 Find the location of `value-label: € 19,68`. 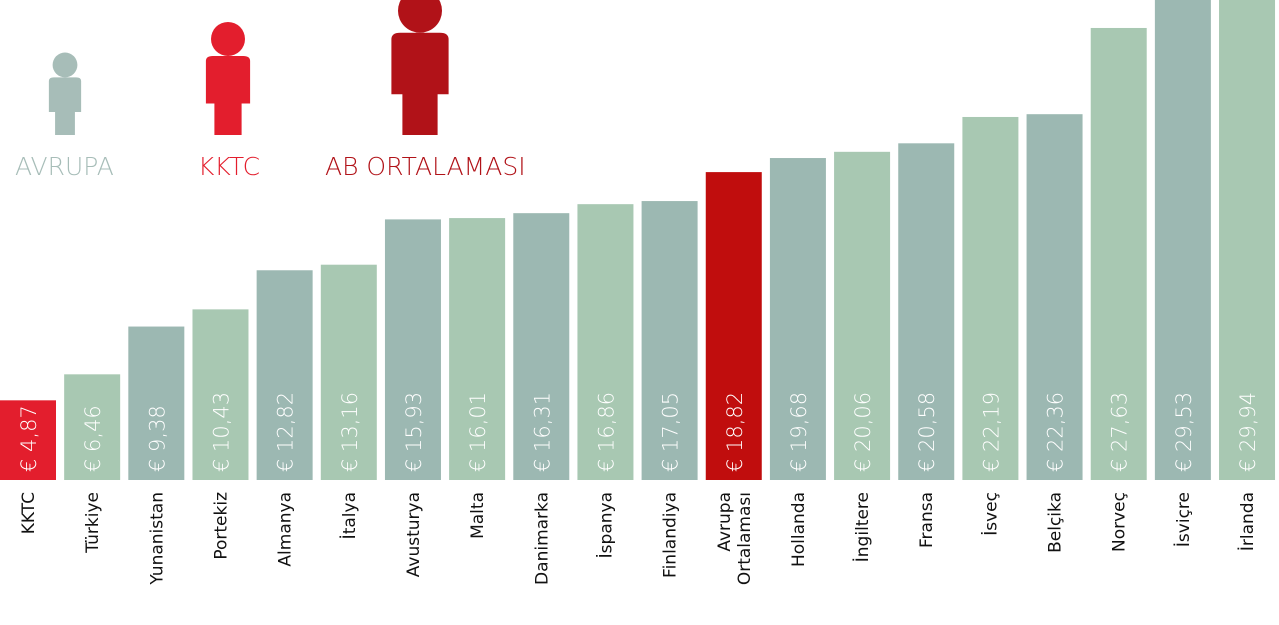

value-label: € 19,68 is located at coordinates (799, 432).